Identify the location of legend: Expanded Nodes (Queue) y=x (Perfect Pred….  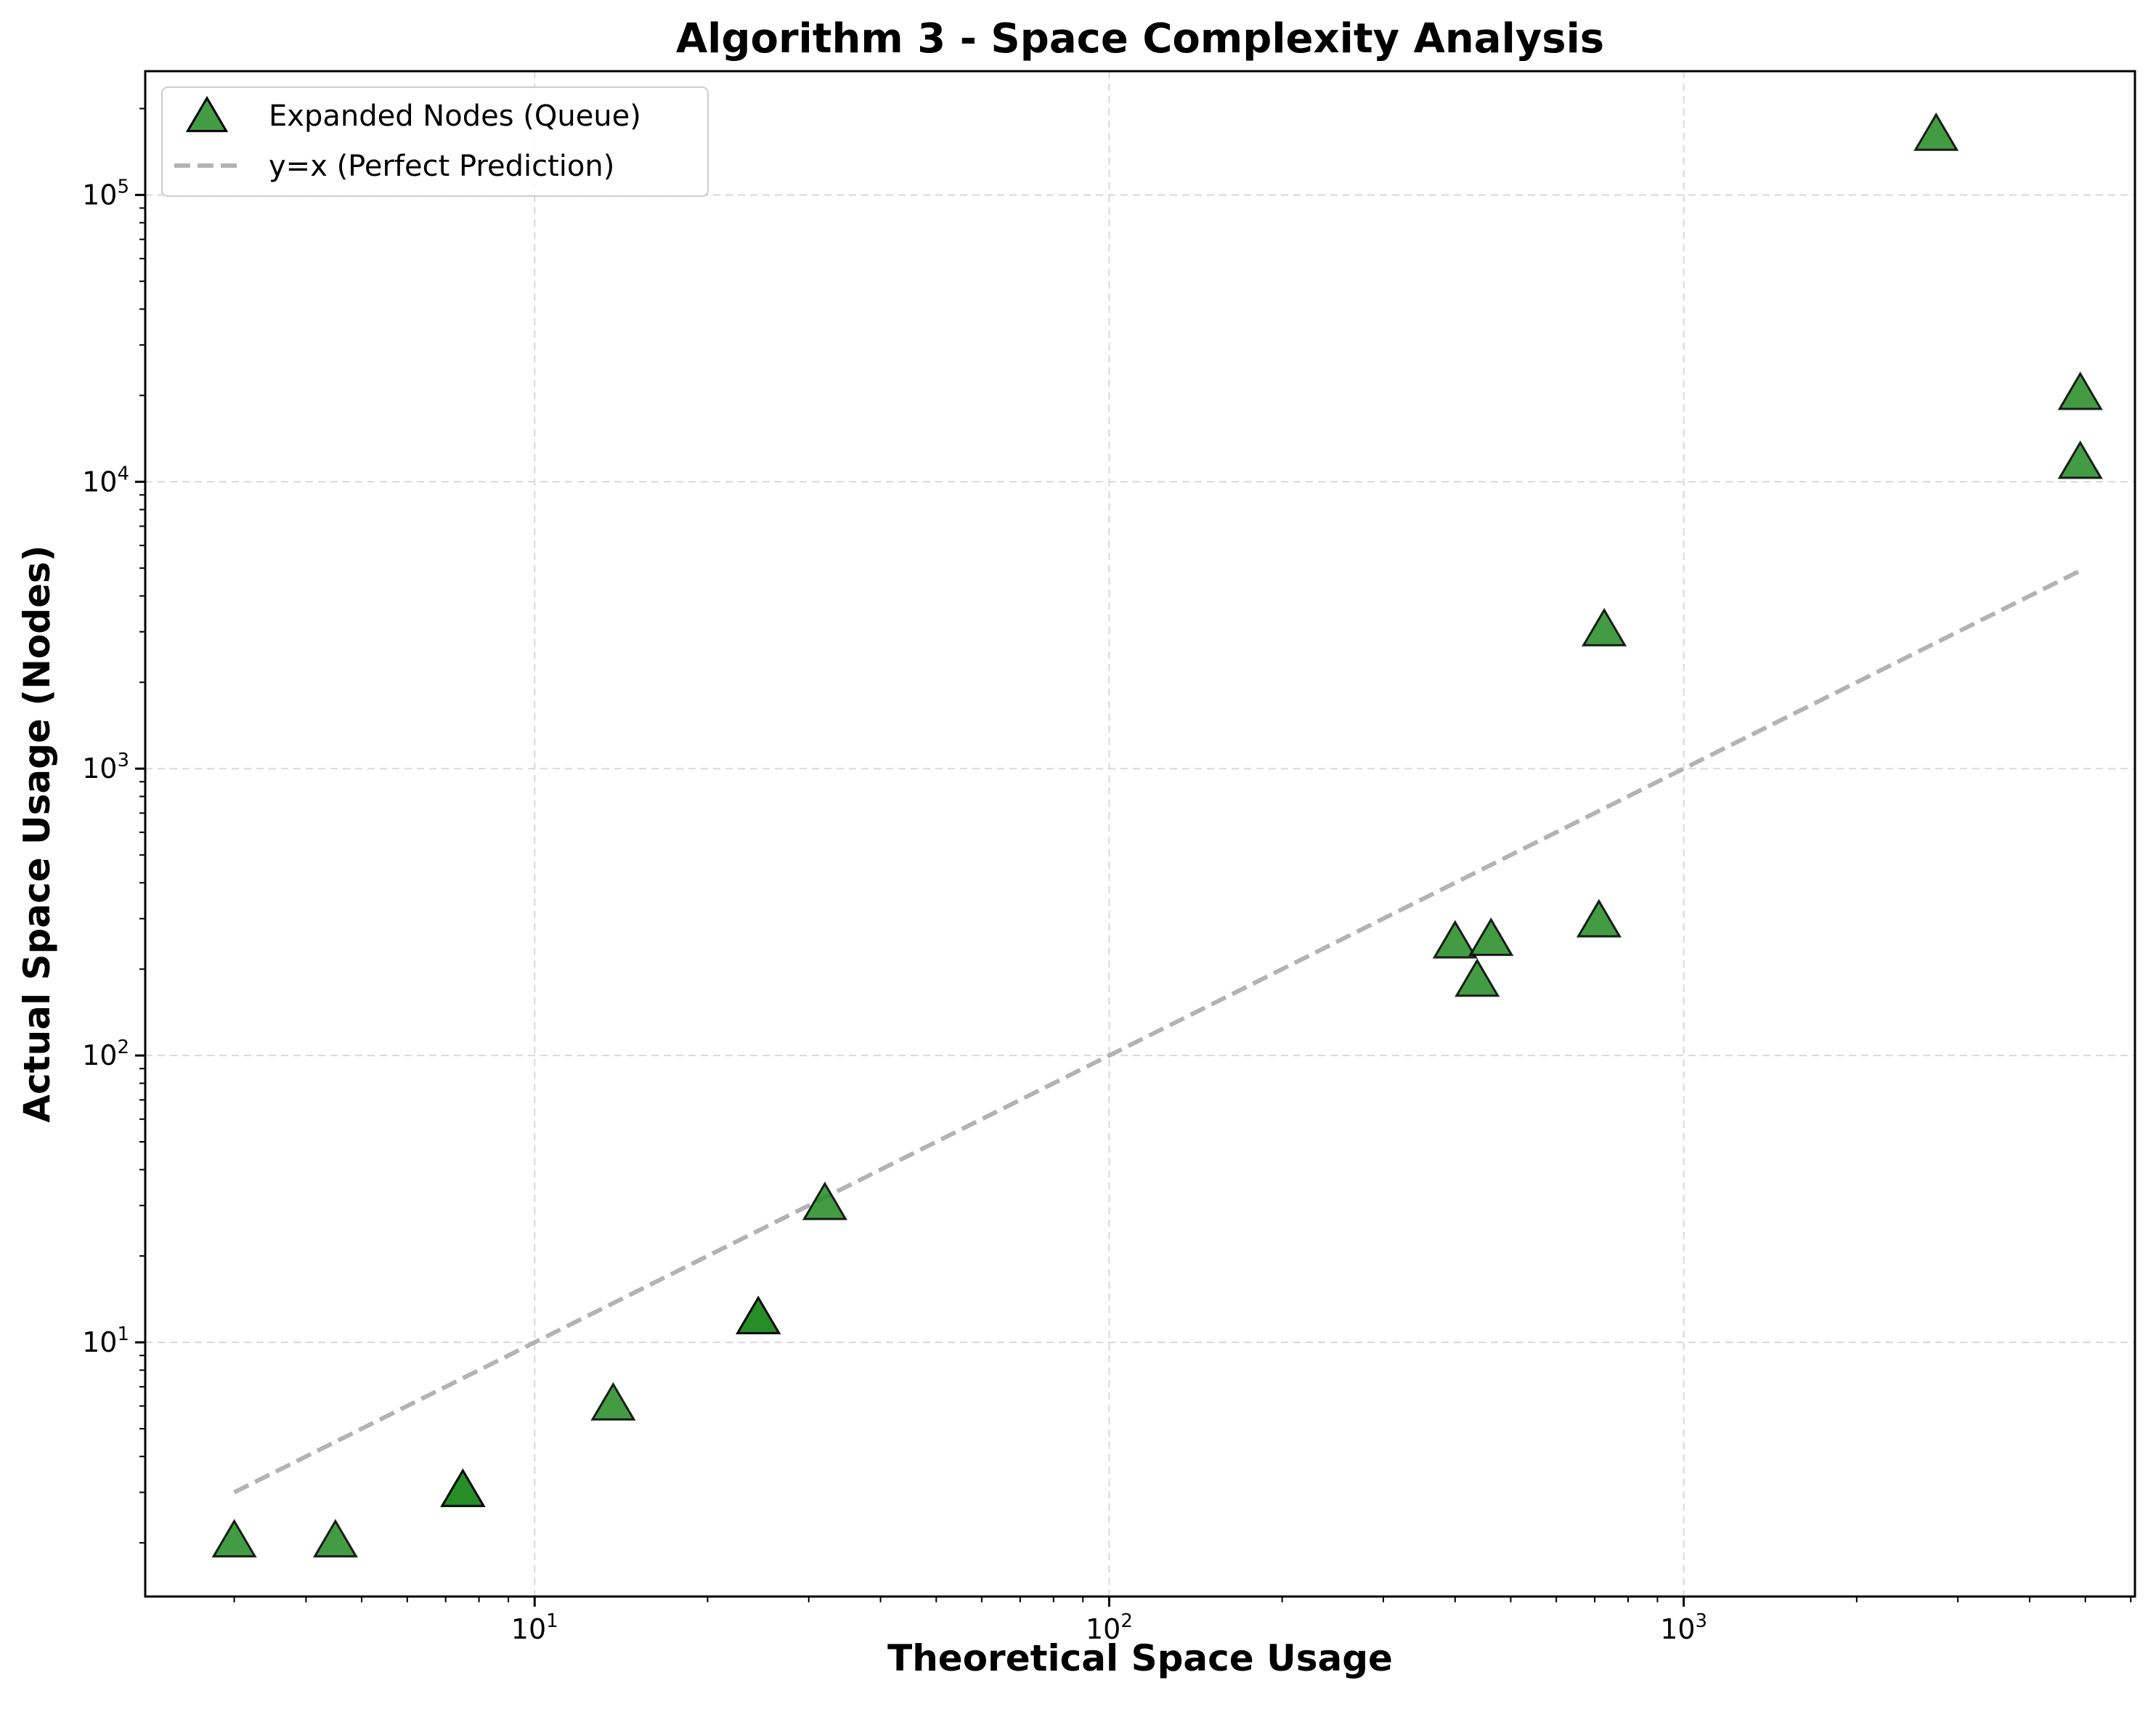
(435, 141).